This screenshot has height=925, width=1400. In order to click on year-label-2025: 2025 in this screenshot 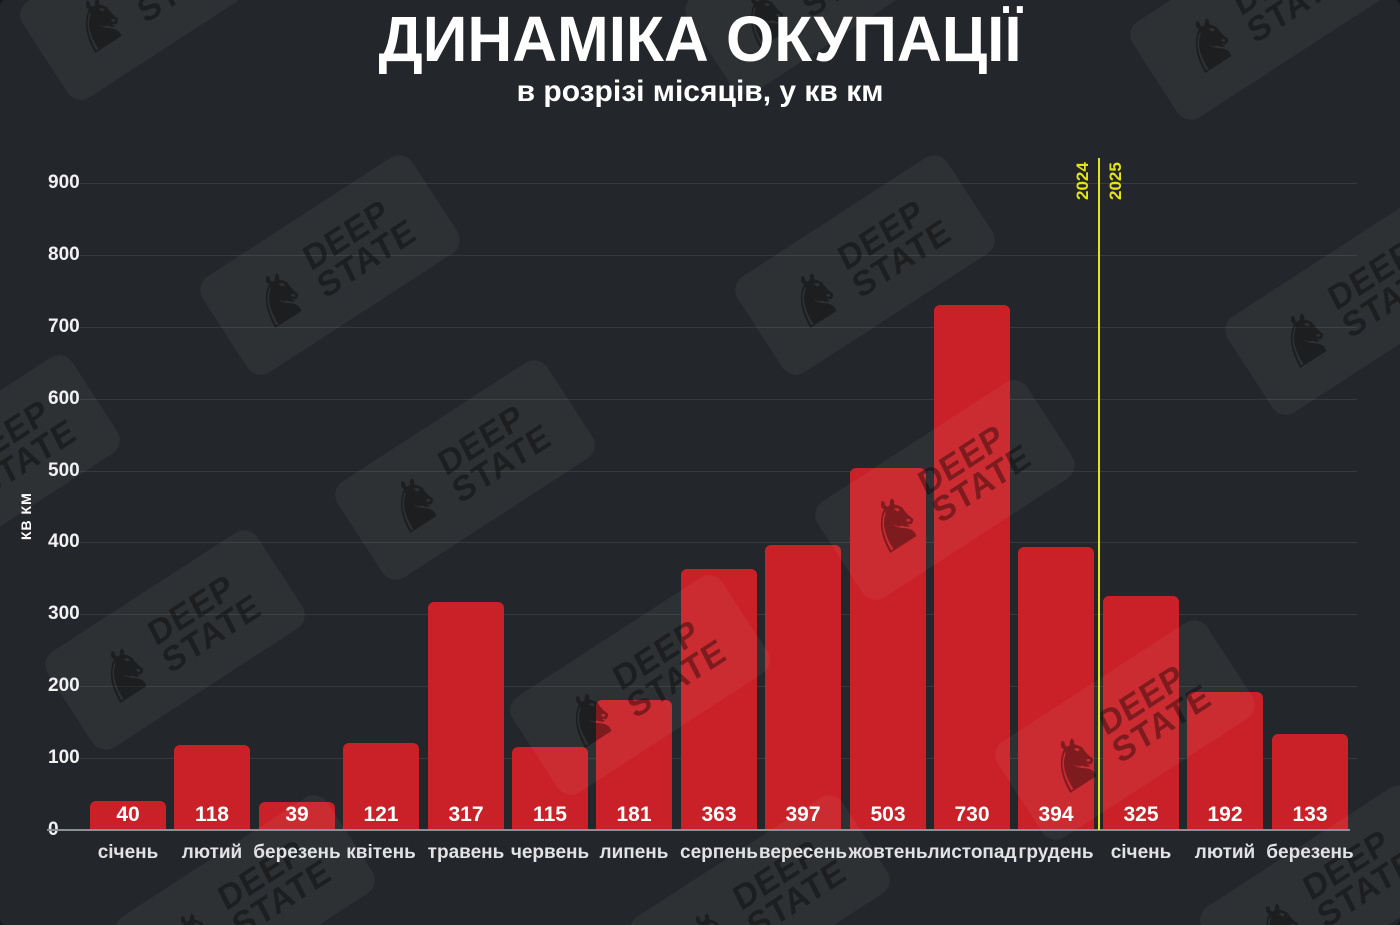, I will do `click(1115, 181)`.